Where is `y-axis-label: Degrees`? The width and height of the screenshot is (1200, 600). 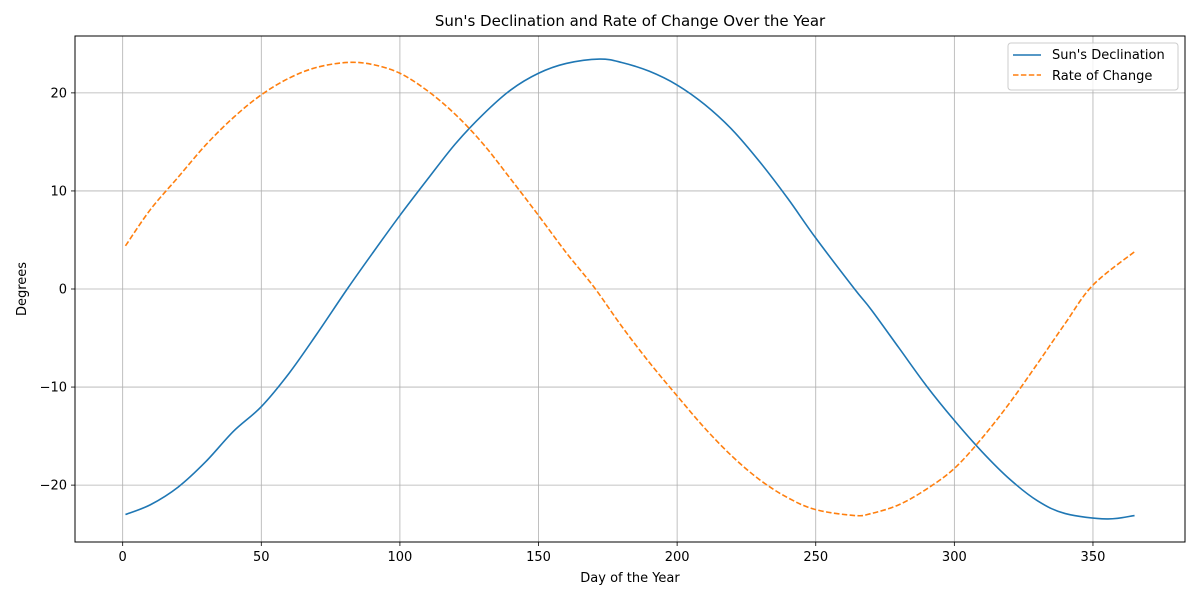
y-axis-label: Degrees is located at coordinates (22, 289).